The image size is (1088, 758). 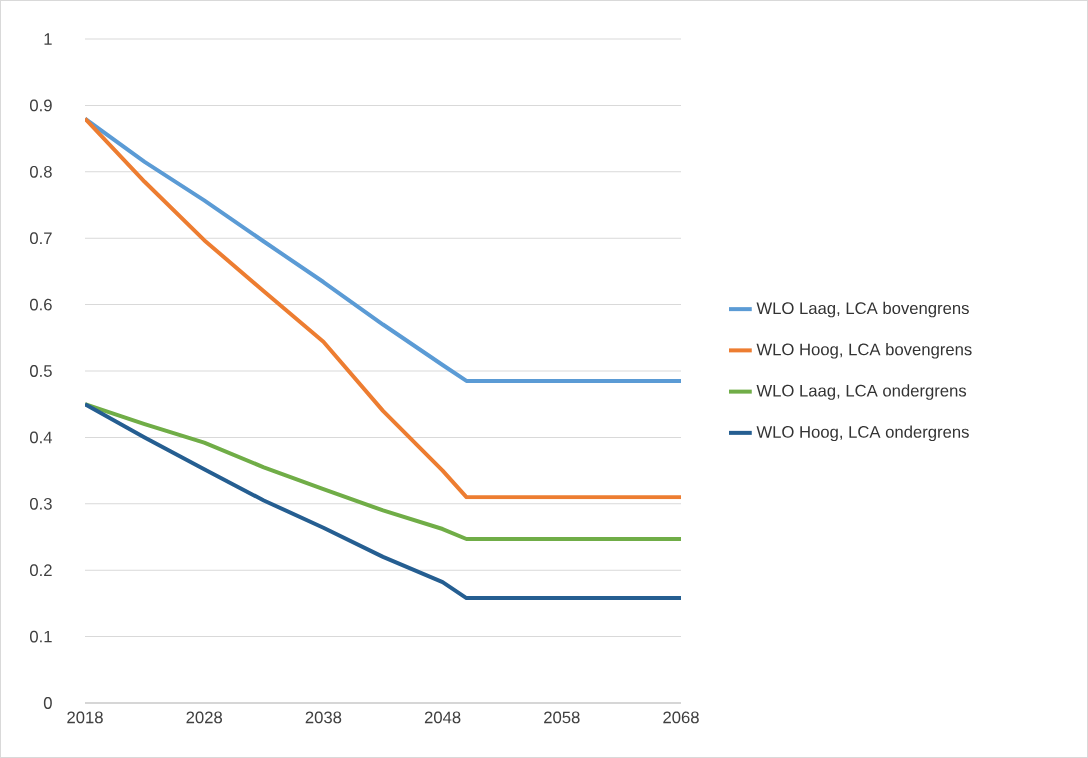 What do you see at coordinates (85, 717) in the screenshot?
I see `x-tick-label: 2018` at bounding box center [85, 717].